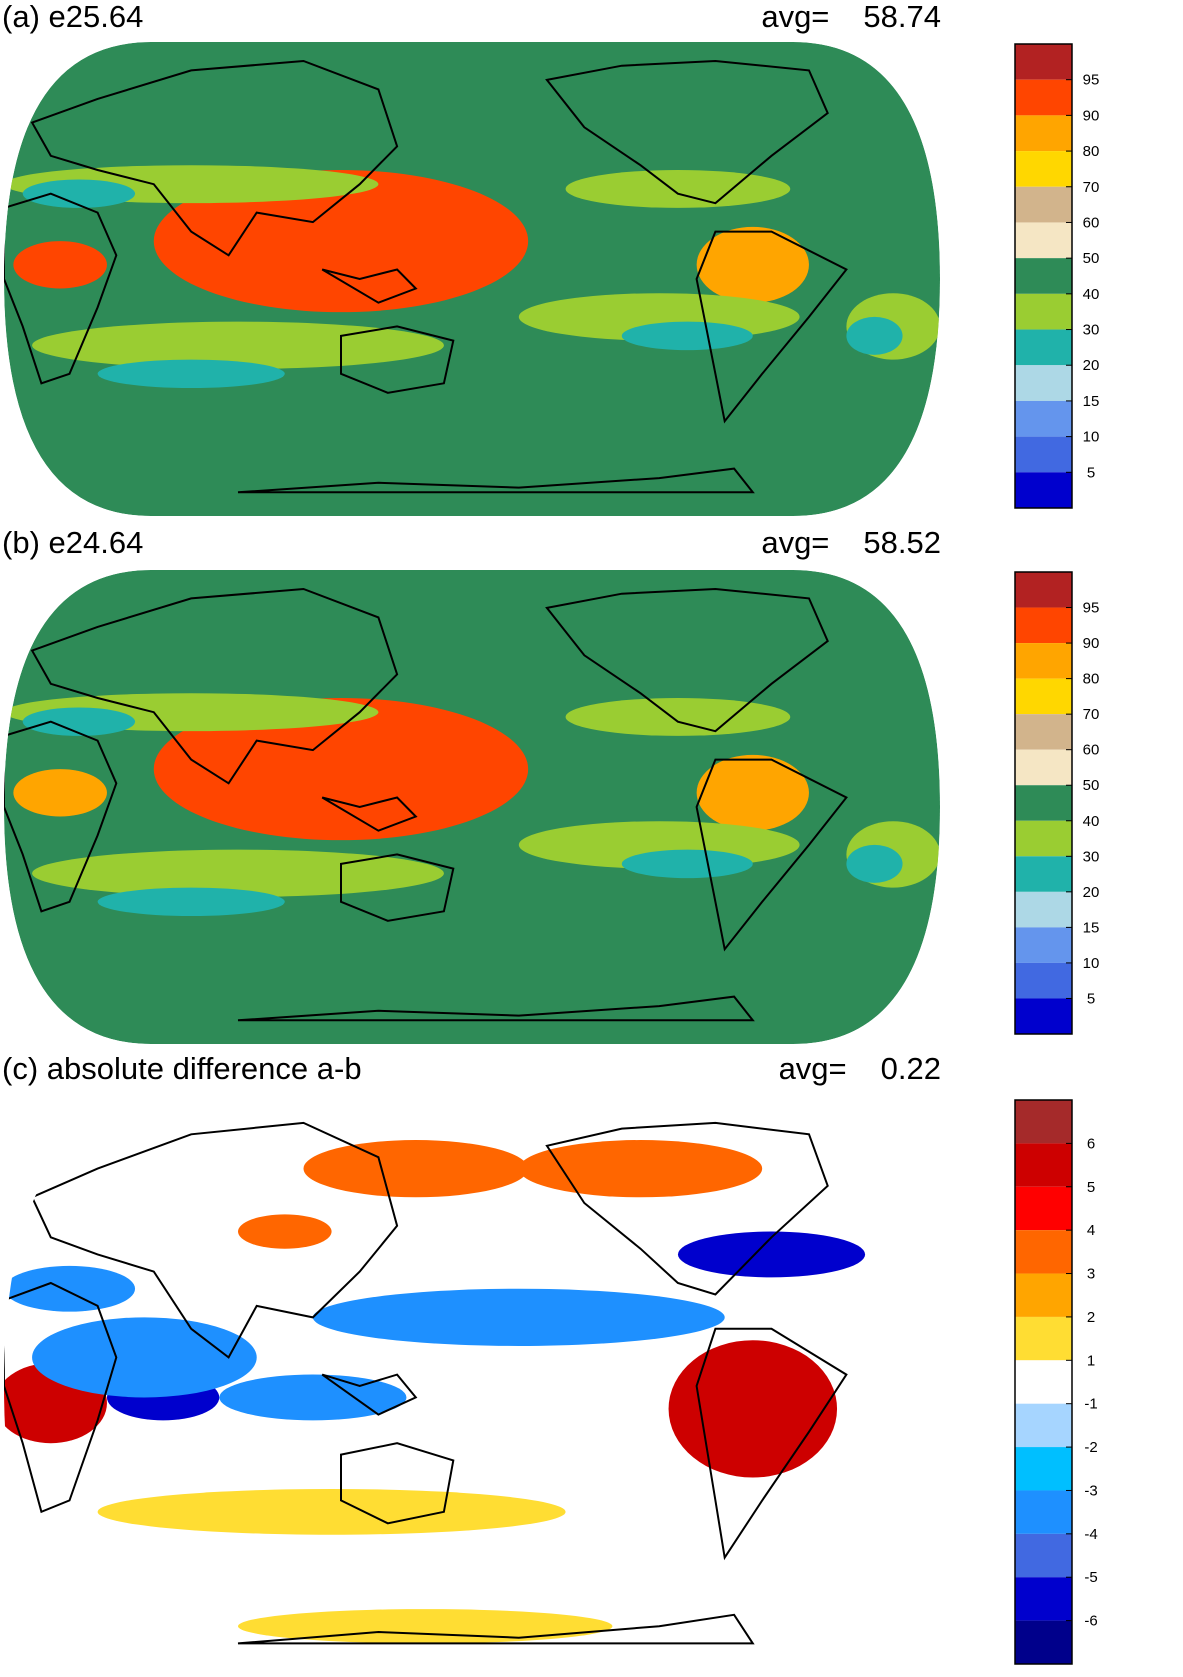 Image resolution: width=1183 pixels, height=1677 pixels. What do you see at coordinates (1090, 1447) in the screenshot?
I see `colorbar-label: -2` at bounding box center [1090, 1447].